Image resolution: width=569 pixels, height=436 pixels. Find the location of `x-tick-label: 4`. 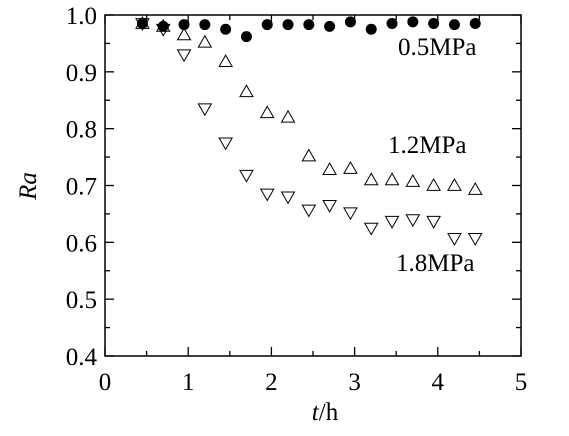

x-tick-label: 4 is located at coordinates (438, 382).